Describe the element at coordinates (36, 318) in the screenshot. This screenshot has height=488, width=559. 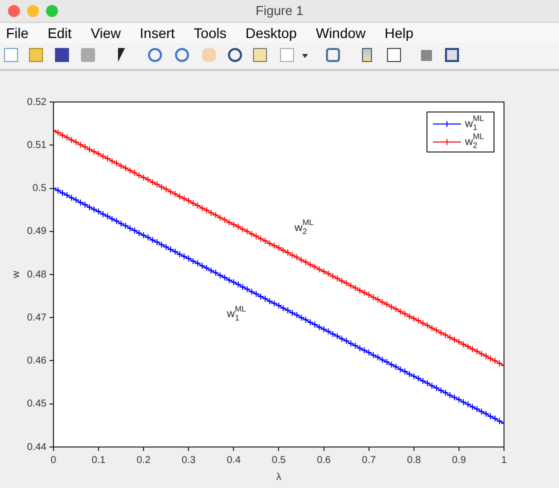
I see `y-tick-label: 0.47` at that location.